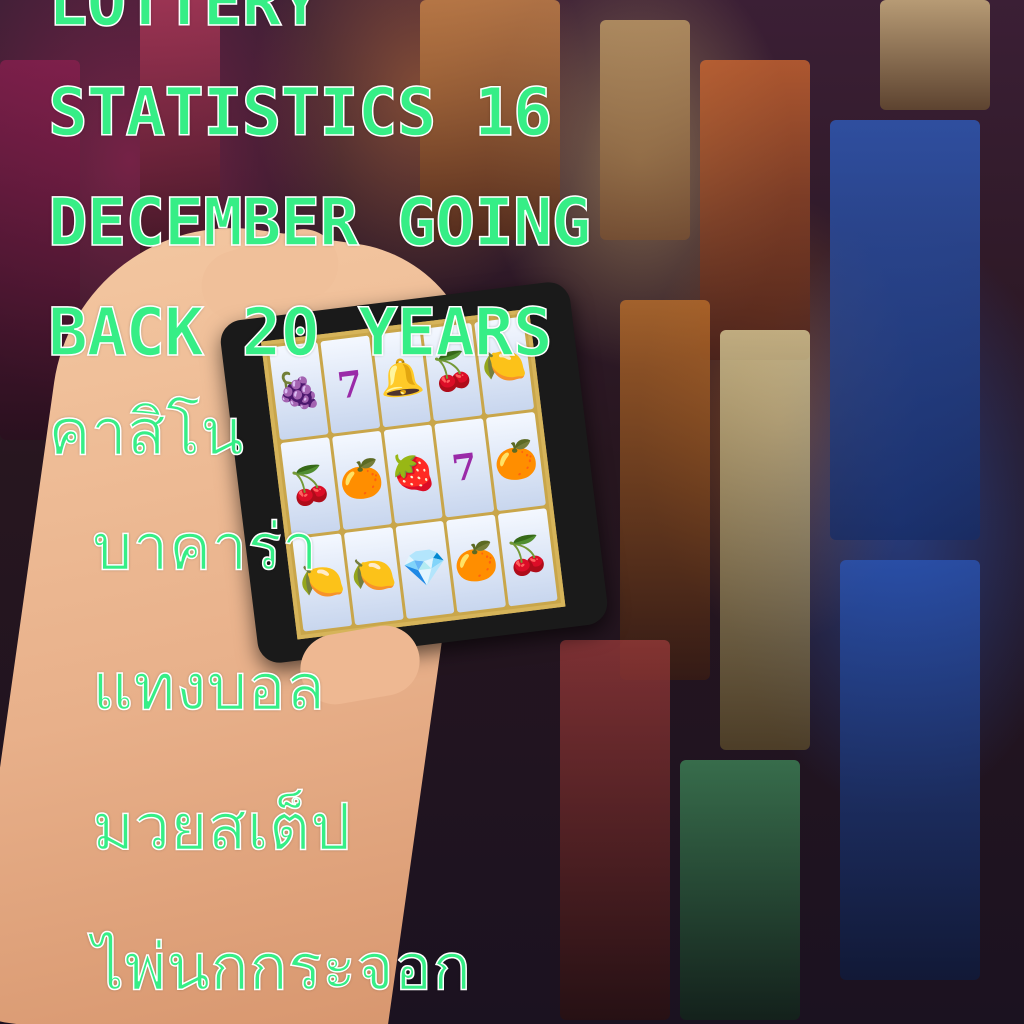 The image size is (1024, 1024). What do you see at coordinates (145, 433) in the screenshot?
I see `keyword-casino: คาสิโน` at bounding box center [145, 433].